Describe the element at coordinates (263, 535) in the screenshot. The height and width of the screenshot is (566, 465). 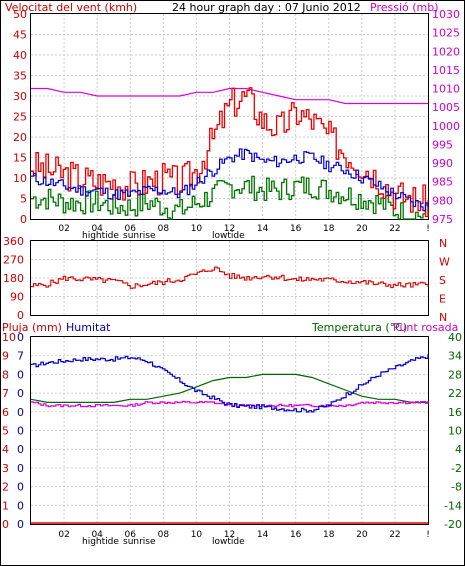
I see `bottom-hour-label: 14` at that location.